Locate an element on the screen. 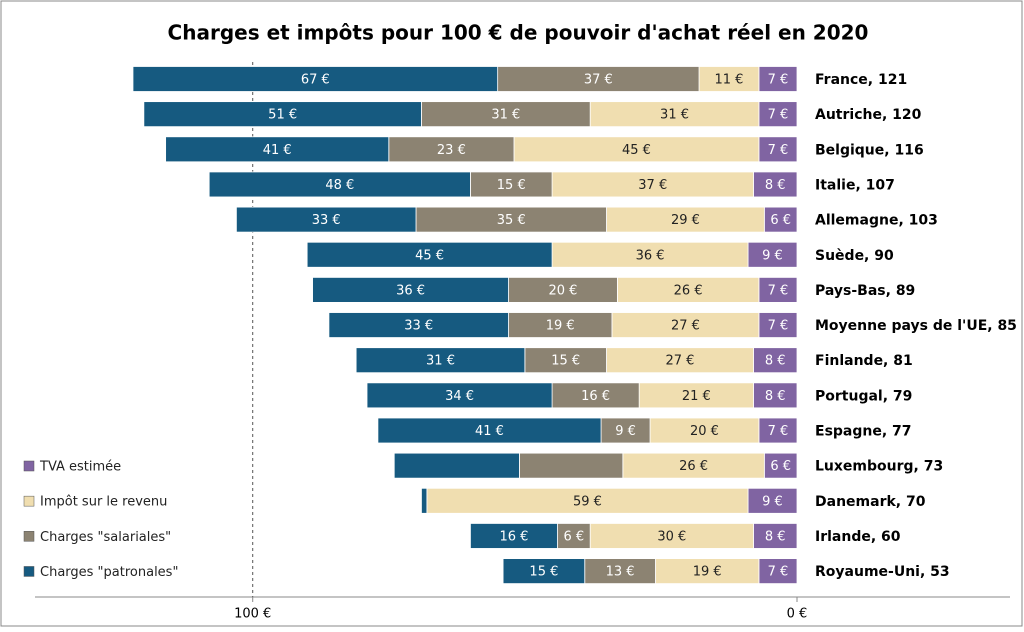 This screenshot has height=632, width=1024. category-label: Moyenne pays de l'UE, 85 is located at coordinates (916, 326).